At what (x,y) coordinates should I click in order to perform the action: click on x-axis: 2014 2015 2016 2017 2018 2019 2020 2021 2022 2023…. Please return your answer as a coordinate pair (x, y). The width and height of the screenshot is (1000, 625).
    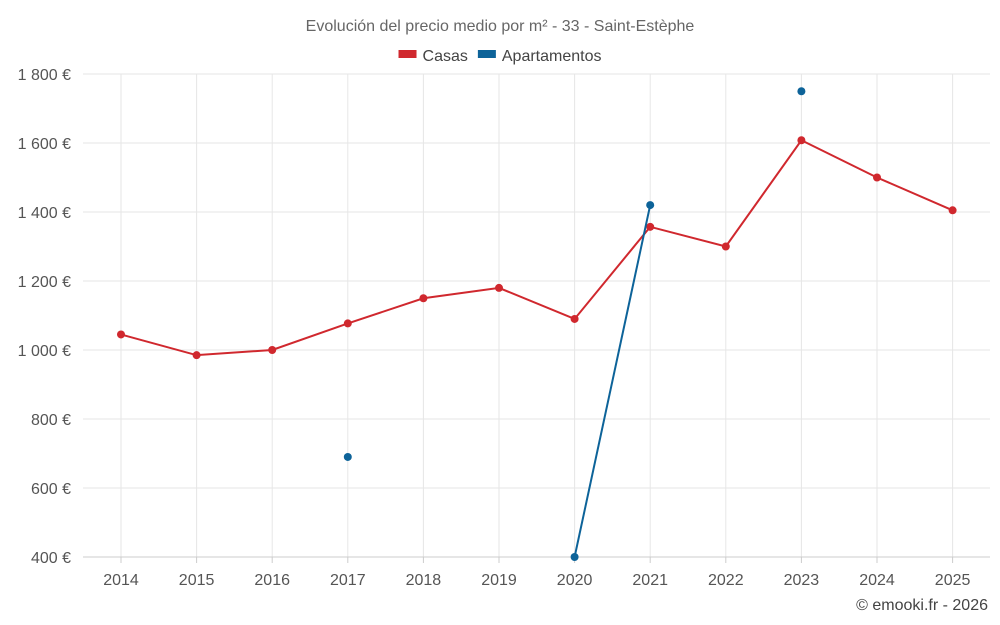
    Looking at the image, I should click on (536, 572).